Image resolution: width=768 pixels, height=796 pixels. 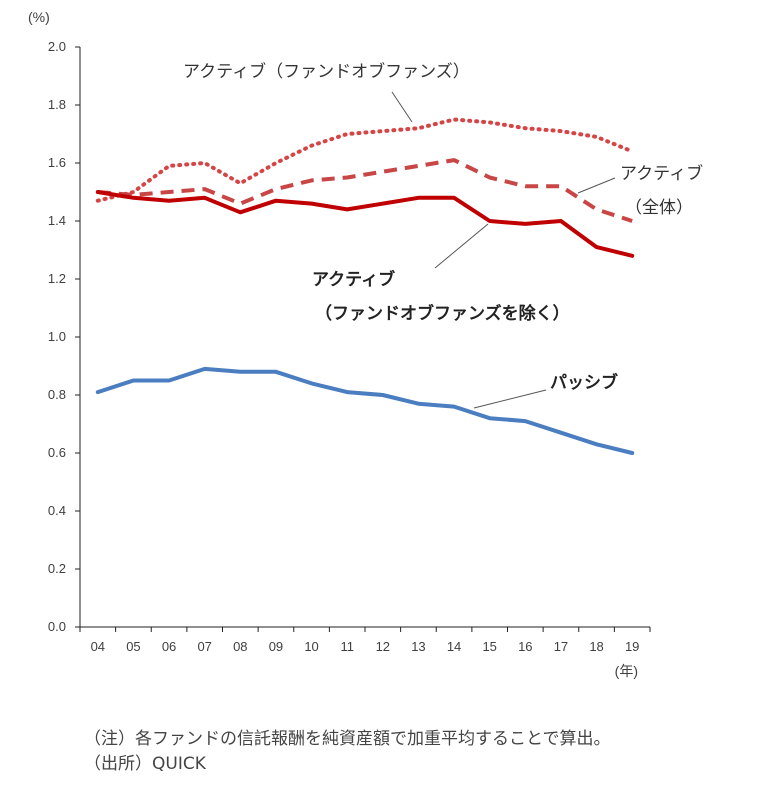 I want to click on leader-line-all, so click(x=596, y=185).